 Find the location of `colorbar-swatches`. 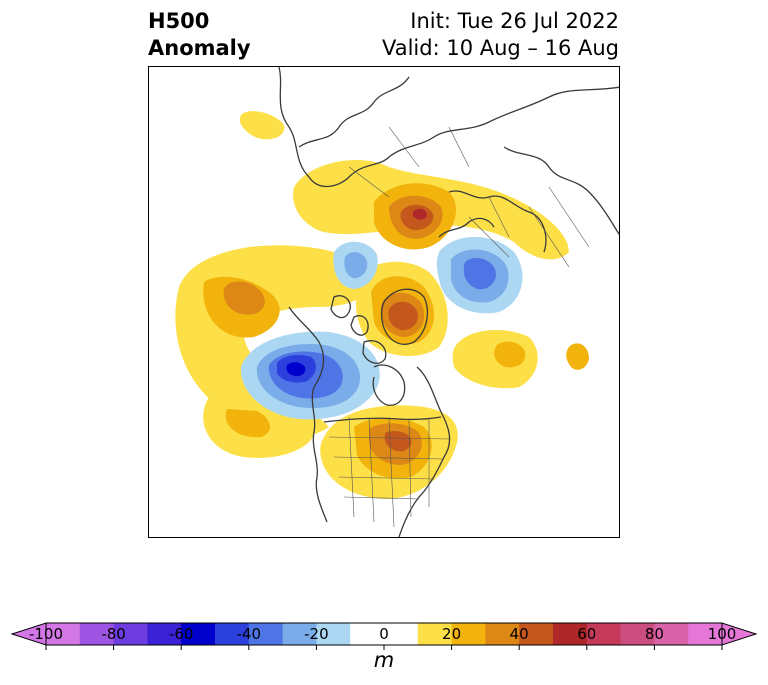

colorbar-swatches is located at coordinates (384, 636).